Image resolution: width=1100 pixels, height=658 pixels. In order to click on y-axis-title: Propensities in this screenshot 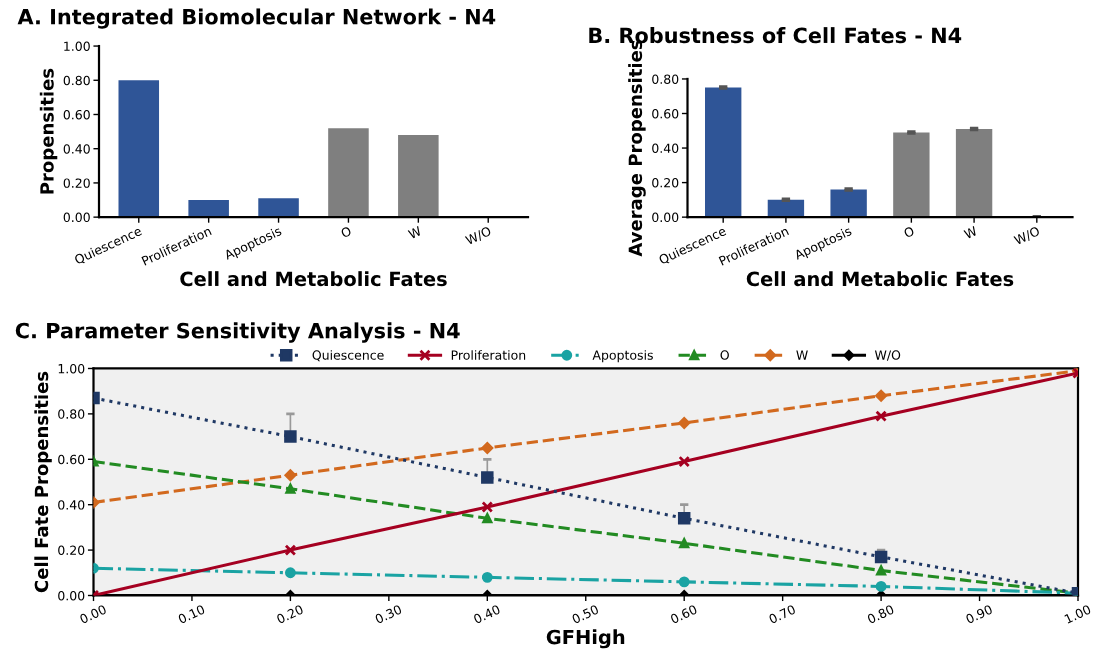, I will do `click(48, 131)`.